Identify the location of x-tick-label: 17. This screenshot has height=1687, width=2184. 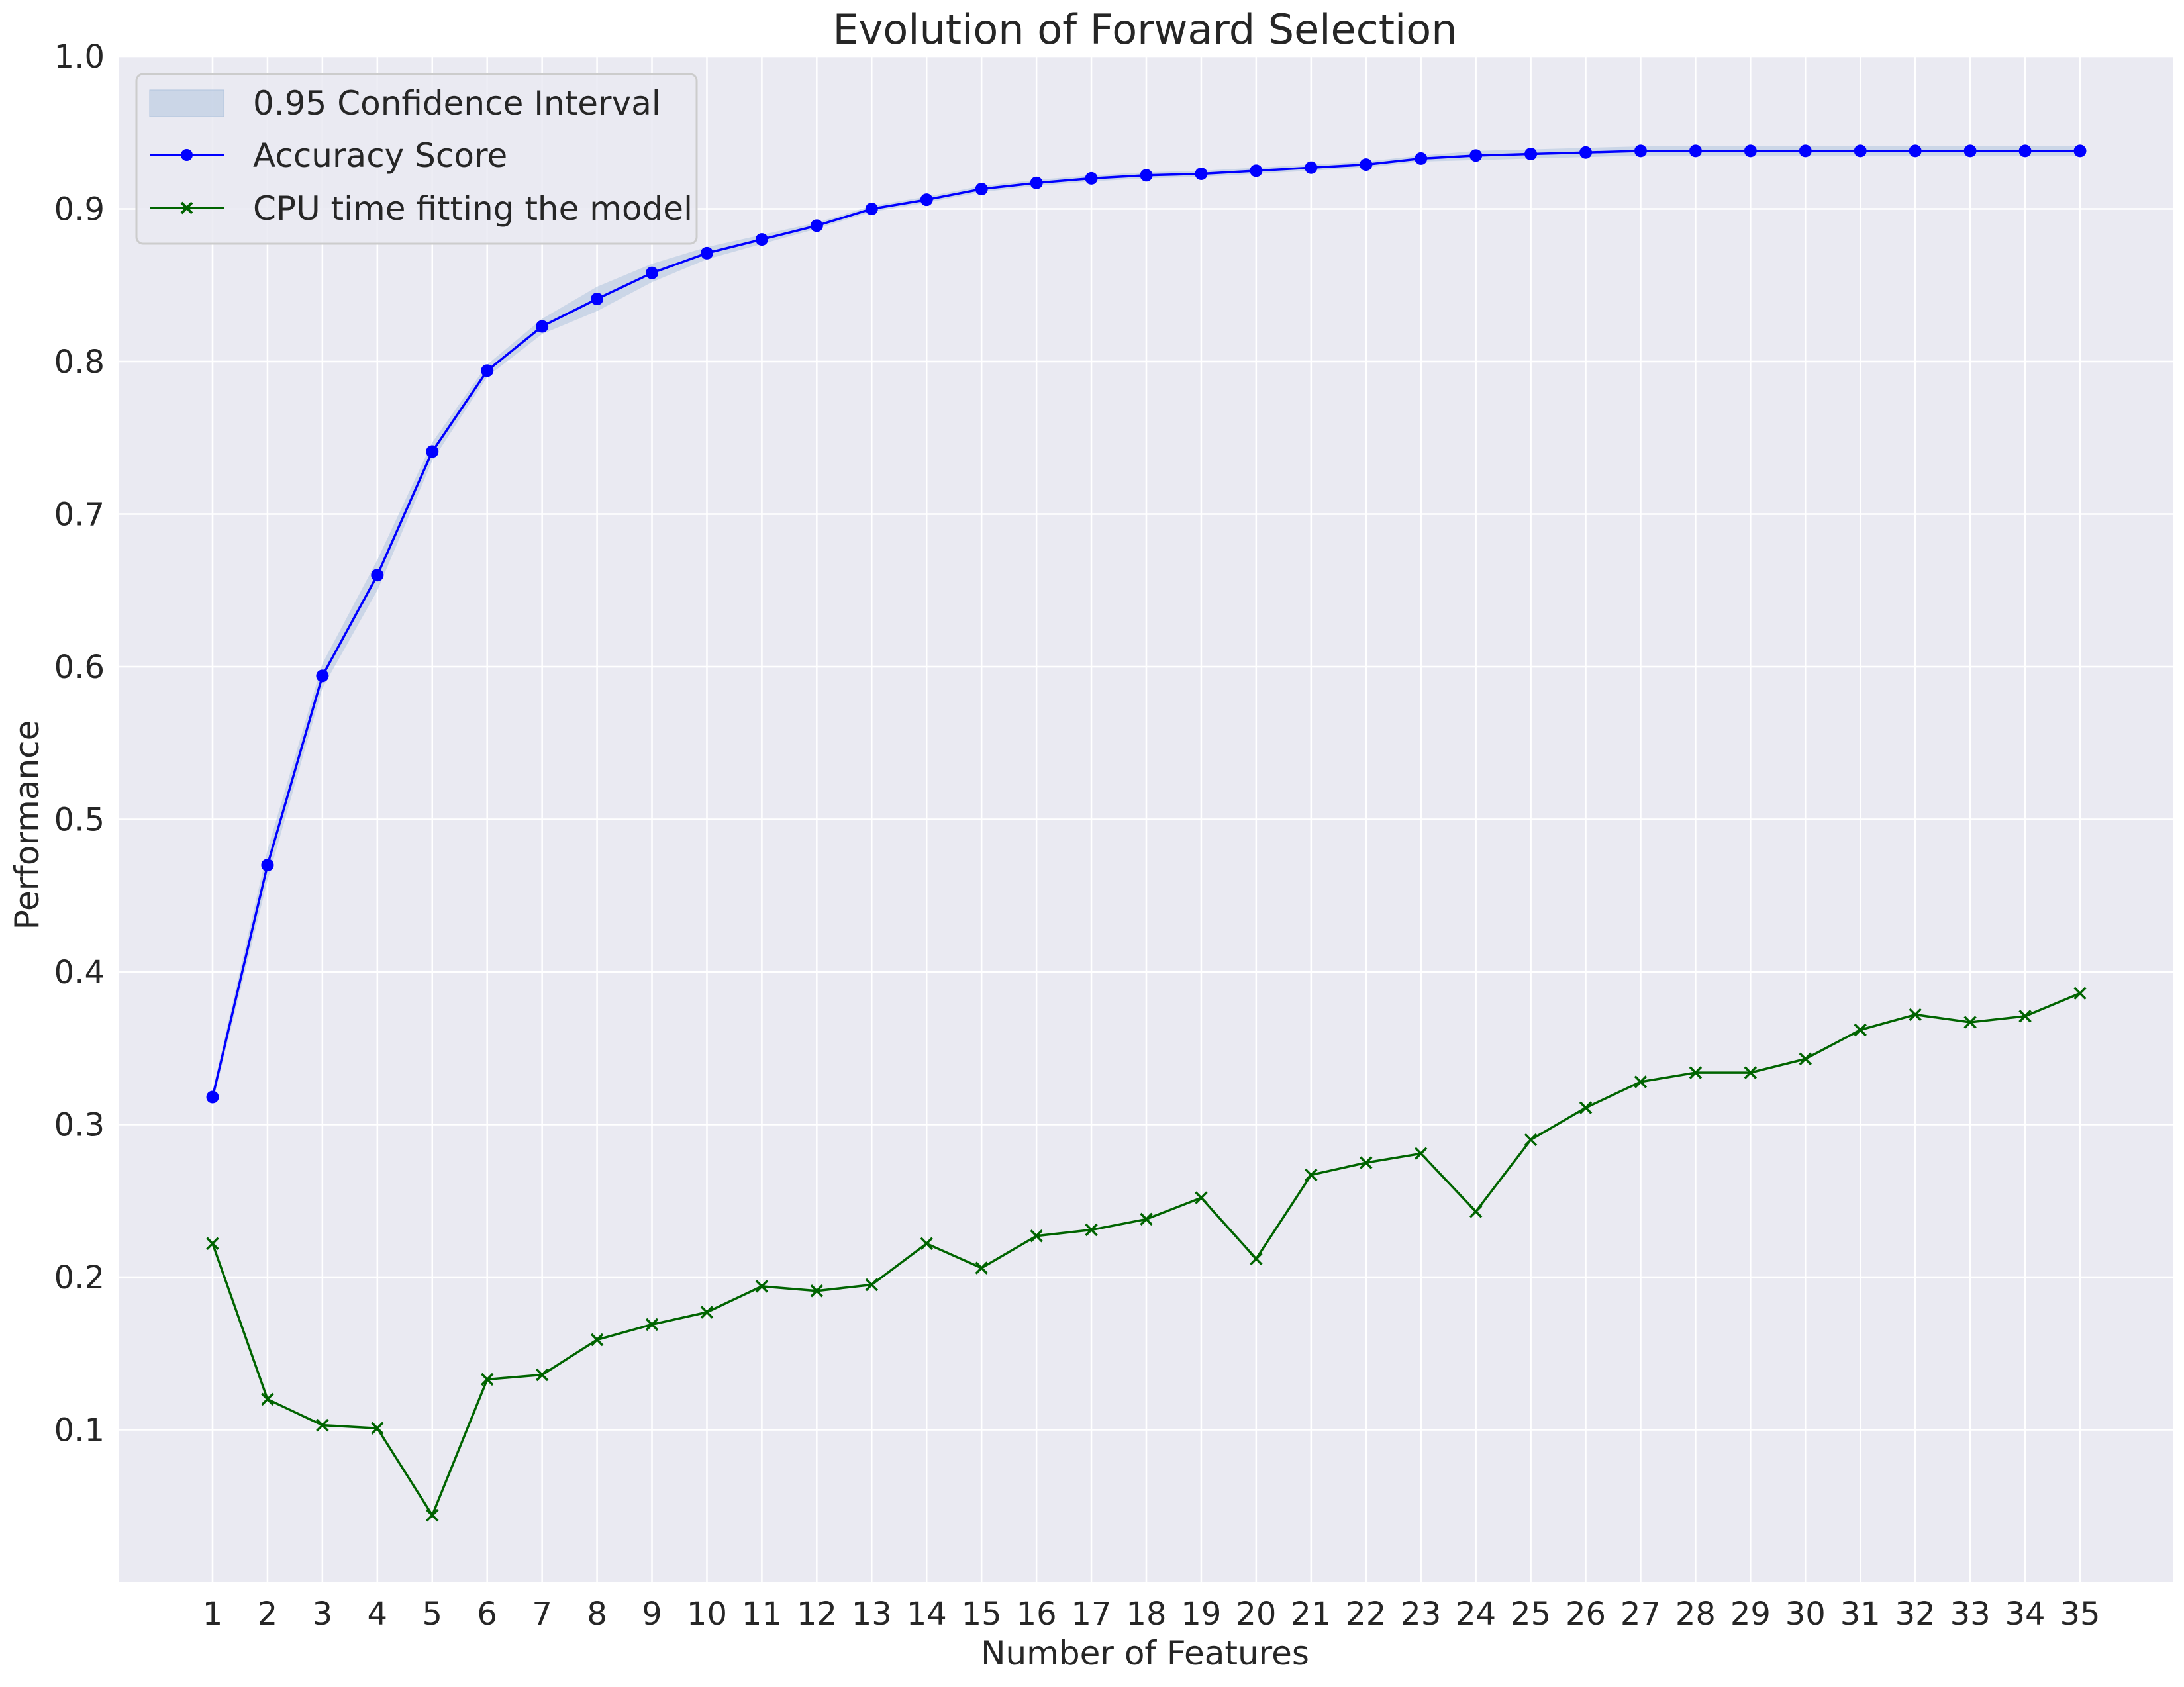
(1091, 1614).